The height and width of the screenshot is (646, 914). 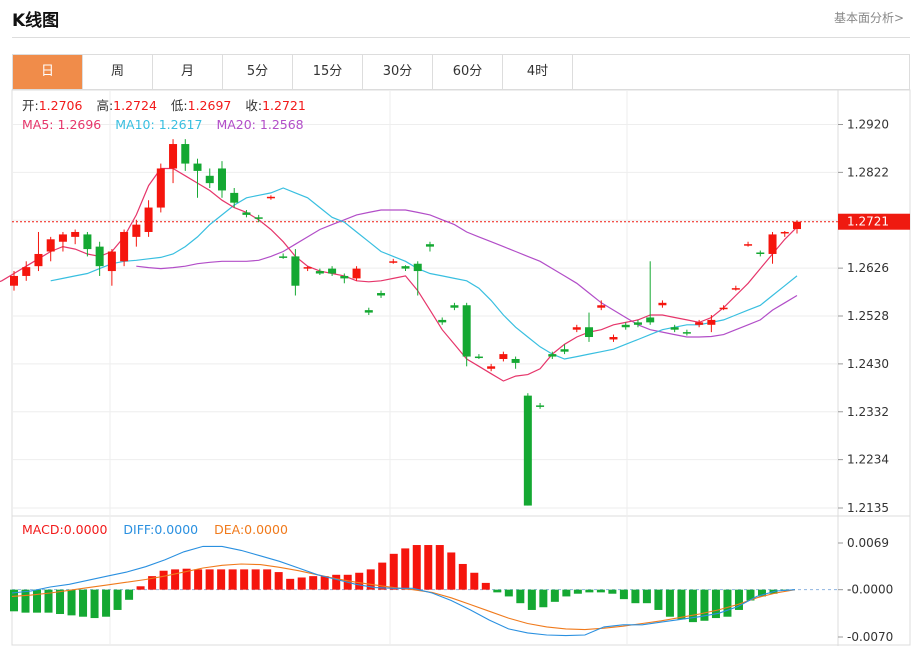 What do you see at coordinates (468, 72) in the screenshot?
I see `tab-60min: 60分` at bounding box center [468, 72].